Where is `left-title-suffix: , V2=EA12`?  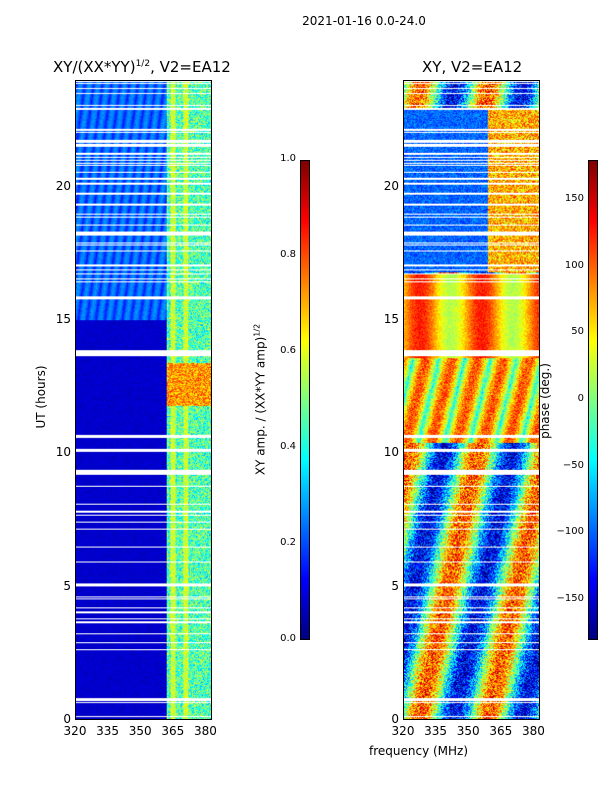
left-title-suffix: , V2=EA12 is located at coordinates (190, 67).